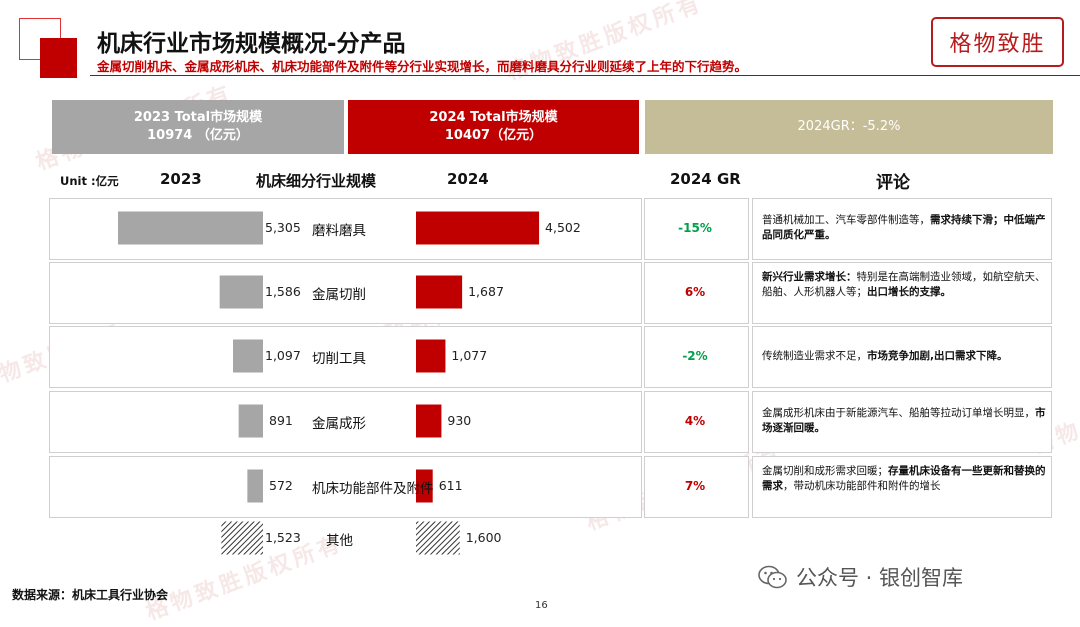  What do you see at coordinates (339, 231) in the screenshot?
I see `category-label: 磨料磨具` at bounding box center [339, 231].